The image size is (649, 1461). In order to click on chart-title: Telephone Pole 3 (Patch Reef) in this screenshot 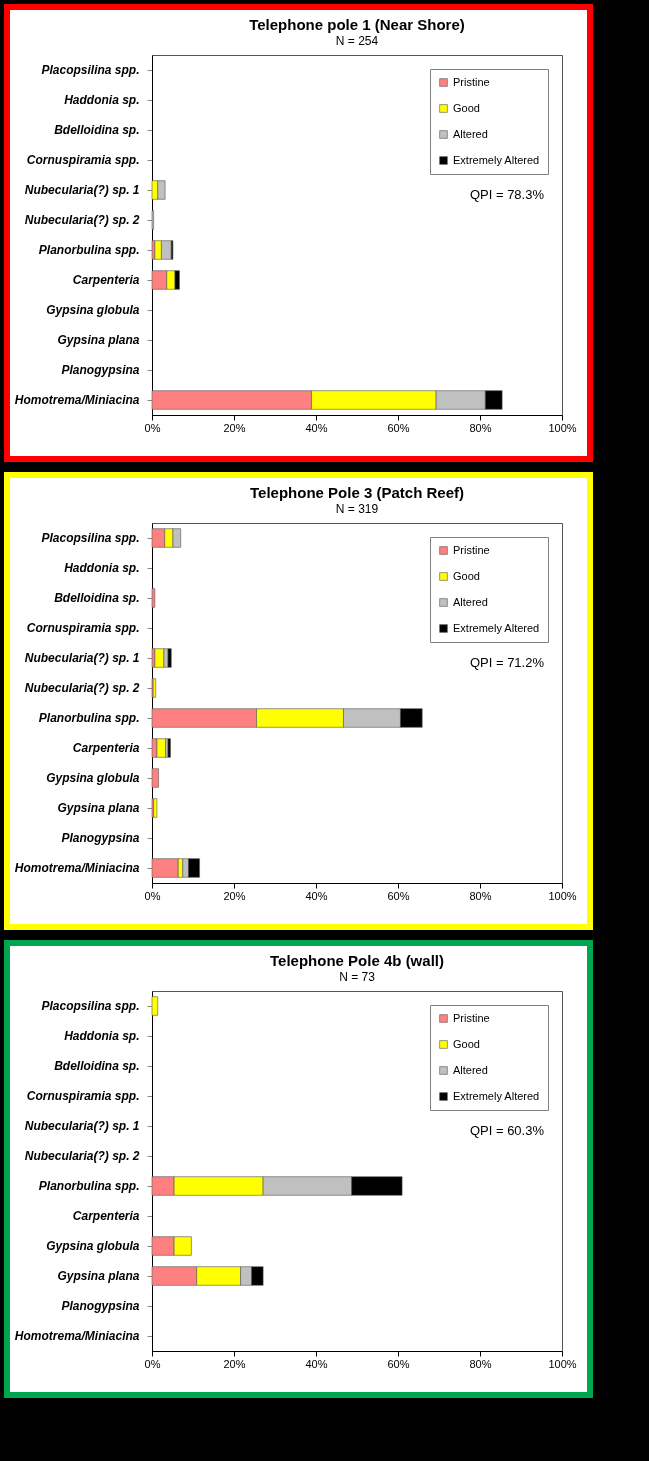, I will do `click(357, 492)`.